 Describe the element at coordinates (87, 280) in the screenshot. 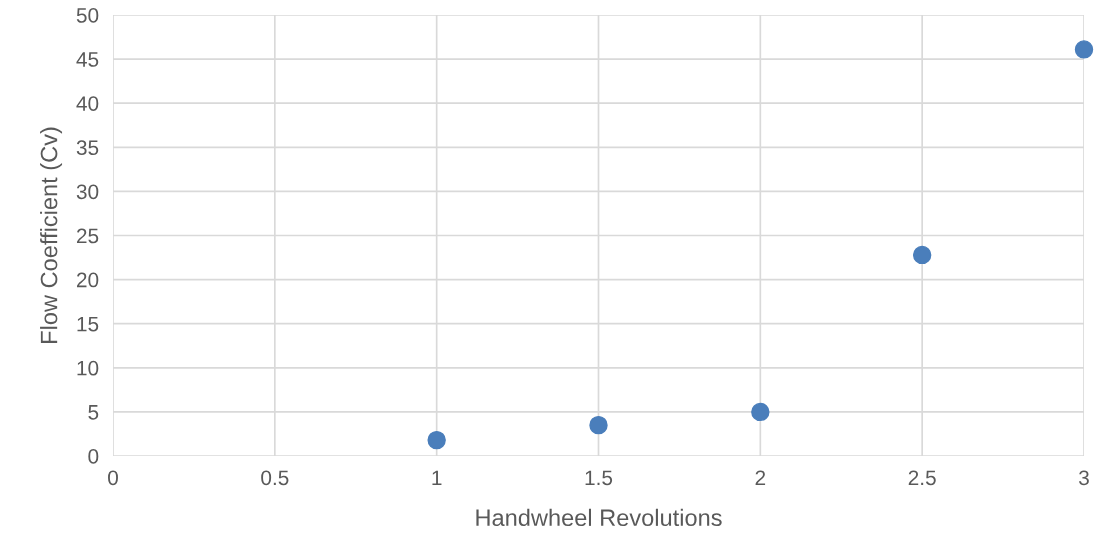

I see `y-tick-label: 20` at that location.